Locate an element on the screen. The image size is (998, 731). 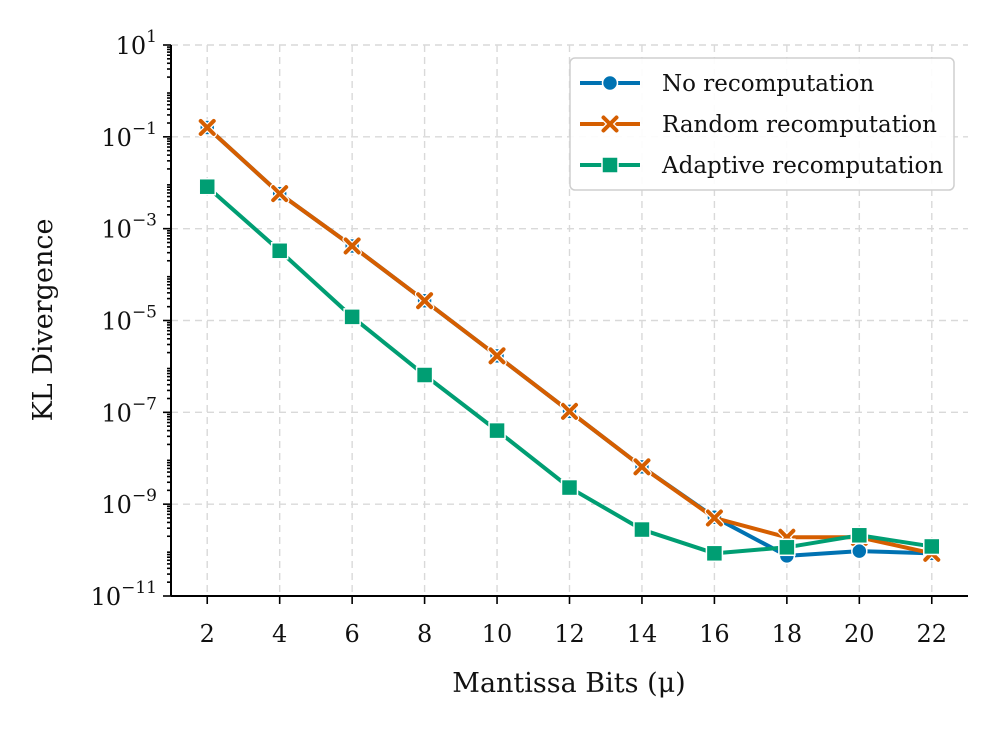
legend-entry: No recomputation is located at coordinates (727, 84).